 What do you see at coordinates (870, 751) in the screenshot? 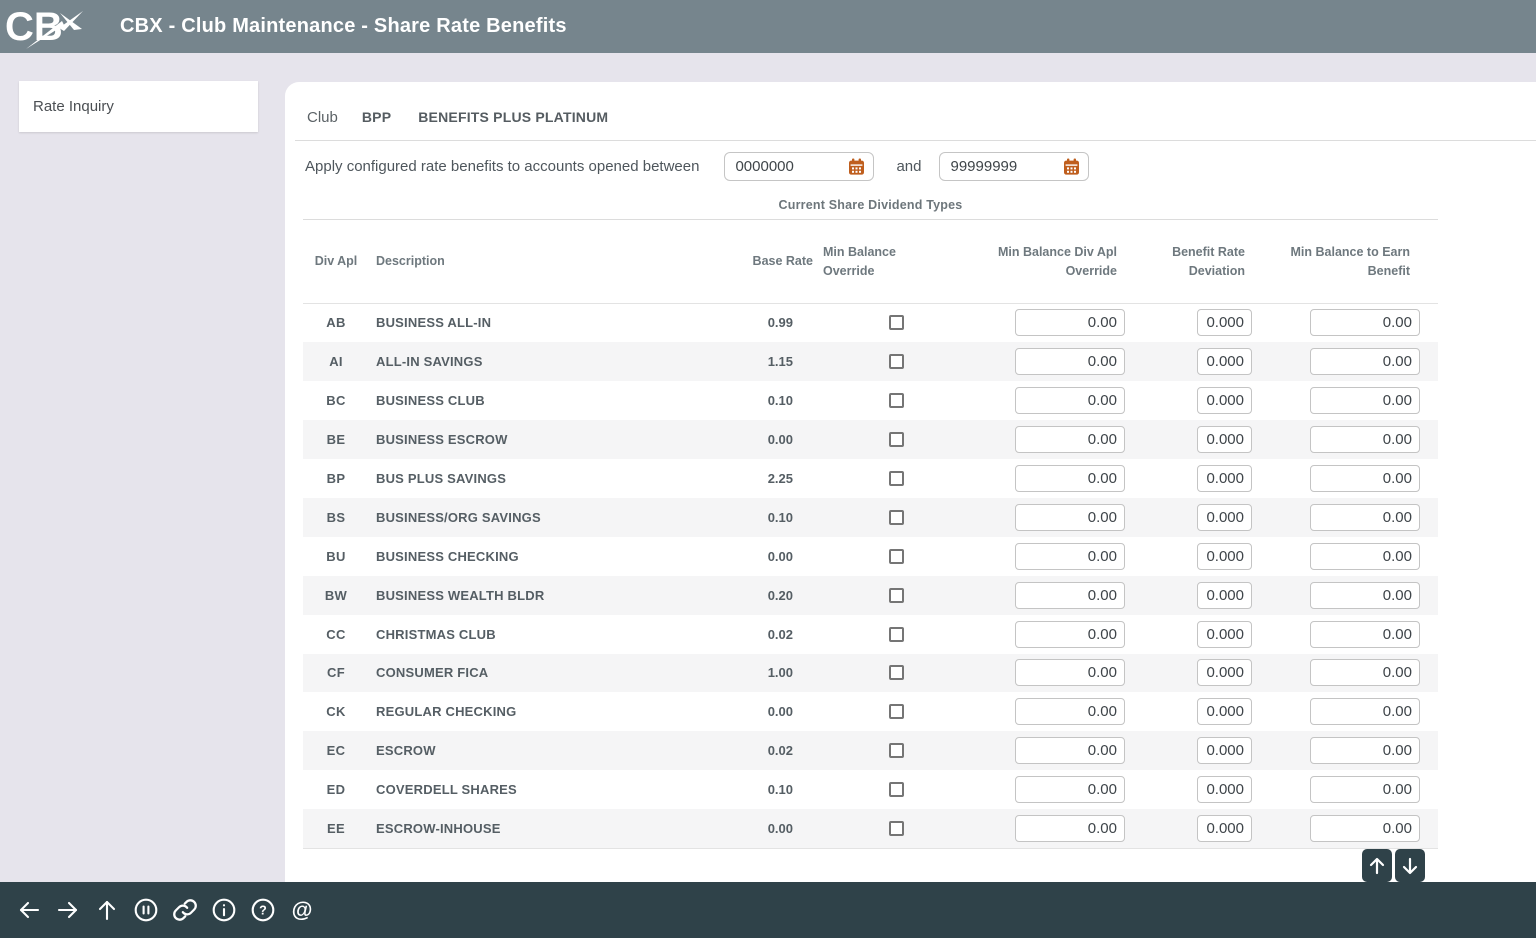
I see `table-row: EC ESCROW 0.02` at bounding box center [870, 751].